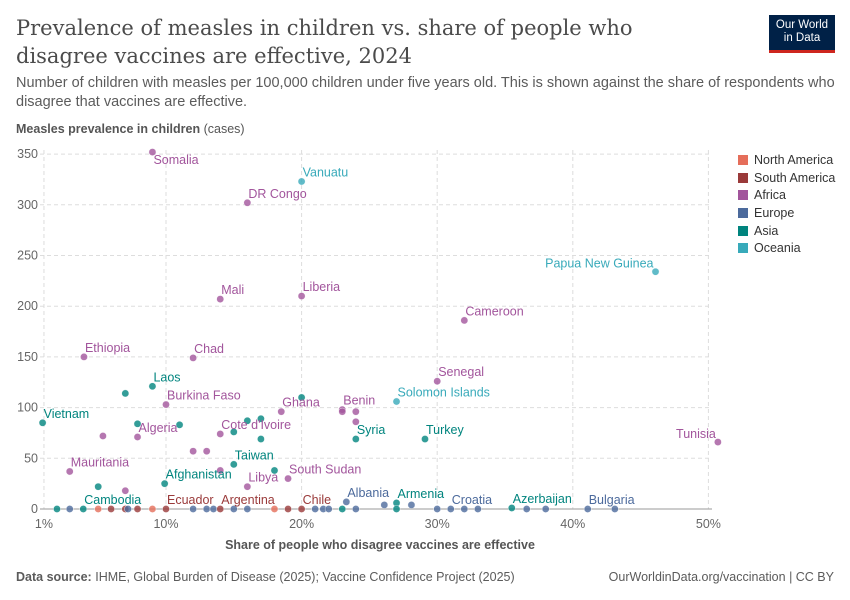  I want to click on x-tick-label: 50%, so click(708, 524).